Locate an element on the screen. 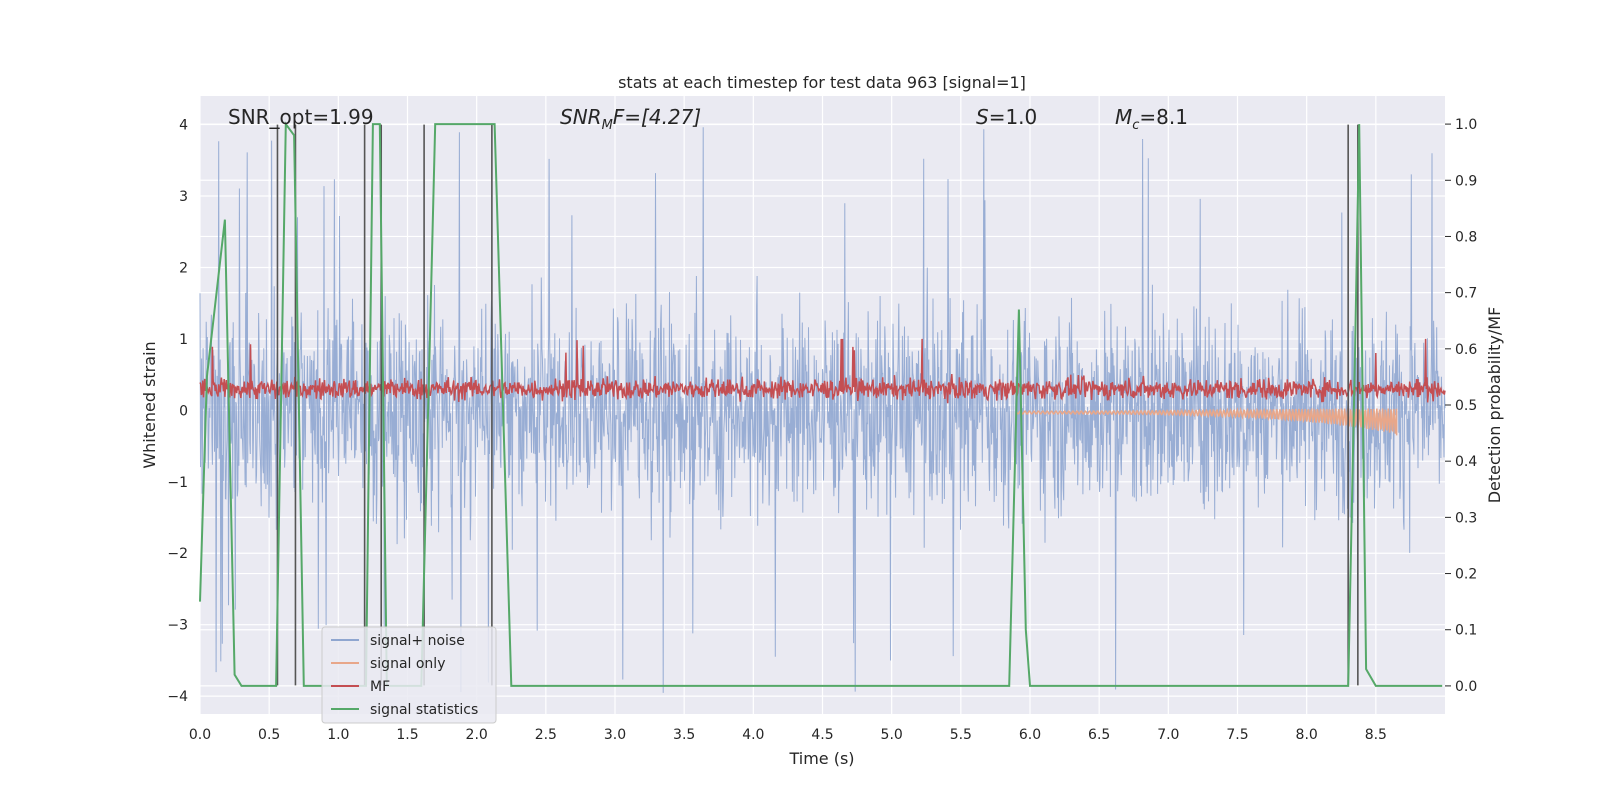 This screenshot has width=1600, height=800. annotation-snr-opt: SNR_opt=1.99 is located at coordinates (301, 117).